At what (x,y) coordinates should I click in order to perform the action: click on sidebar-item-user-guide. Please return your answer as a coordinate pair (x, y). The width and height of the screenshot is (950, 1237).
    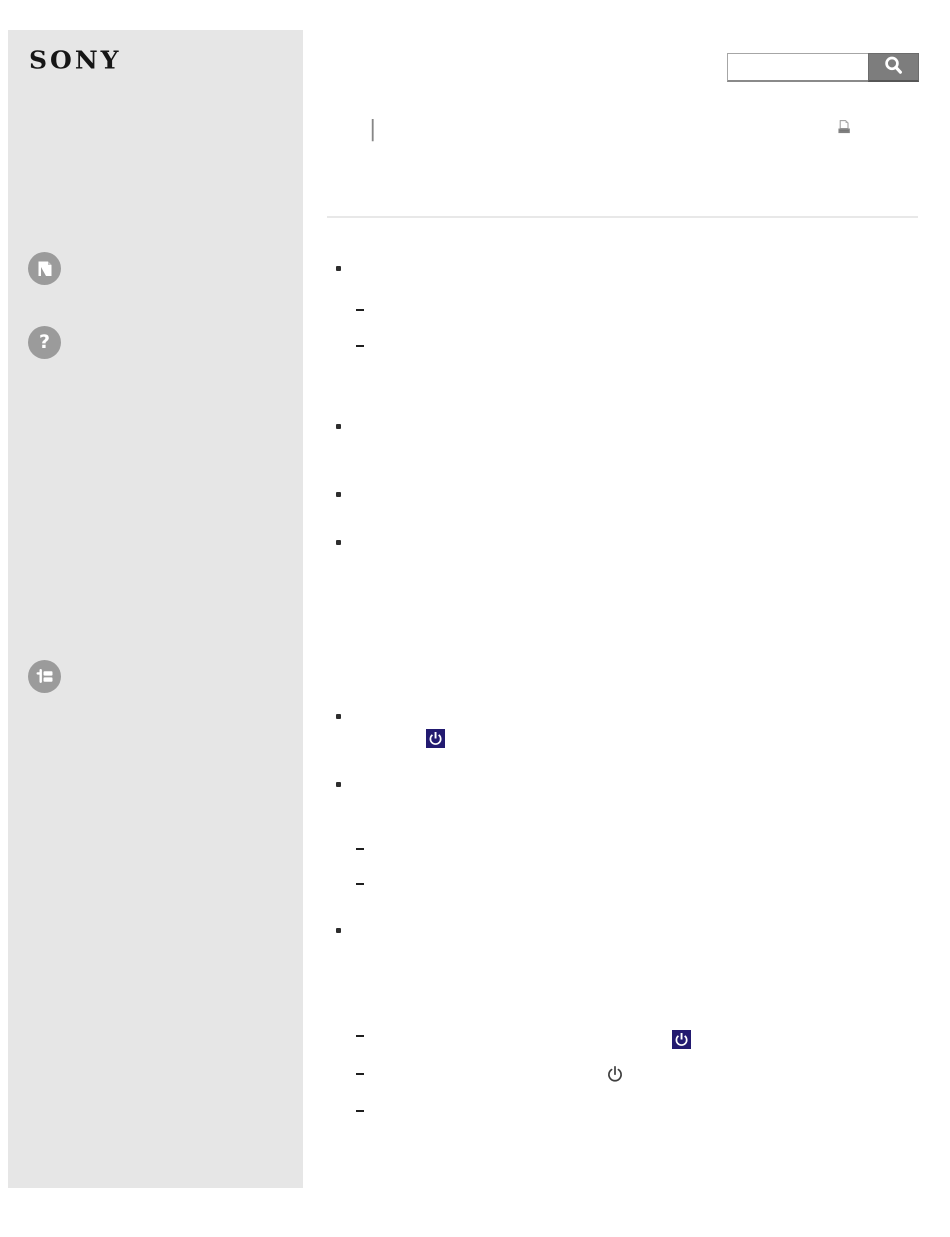
    Looking at the image, I should click on (44, 268).